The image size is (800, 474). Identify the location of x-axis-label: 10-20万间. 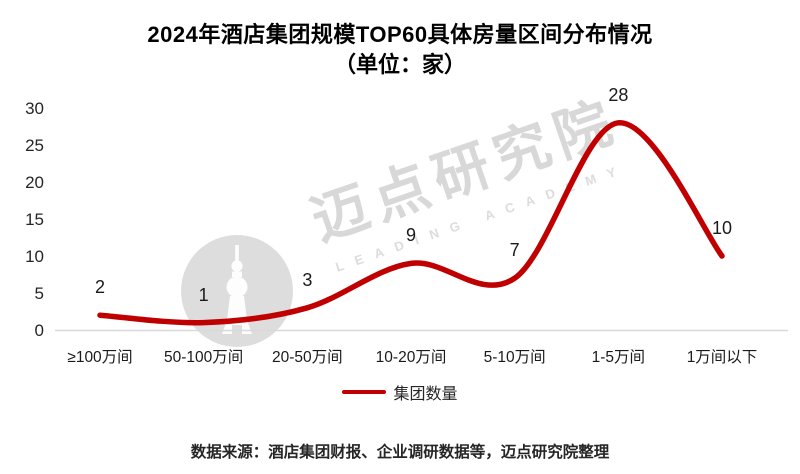
(411, 357).